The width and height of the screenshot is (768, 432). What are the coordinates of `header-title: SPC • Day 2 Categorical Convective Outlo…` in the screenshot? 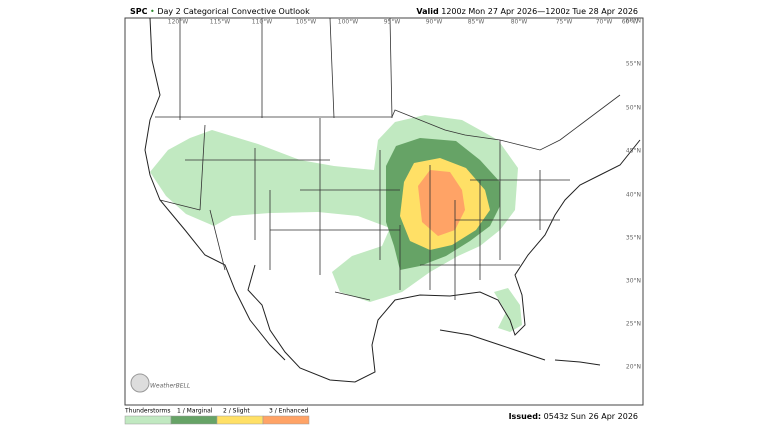 It's located at (220, 11).